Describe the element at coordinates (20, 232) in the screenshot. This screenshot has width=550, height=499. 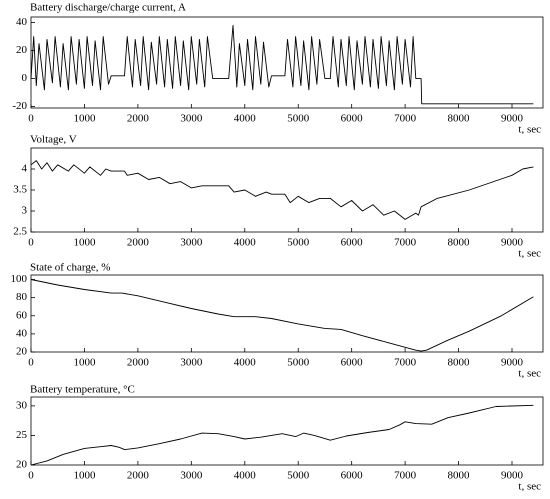
I see `y-tick-label: 2.5` at that location.